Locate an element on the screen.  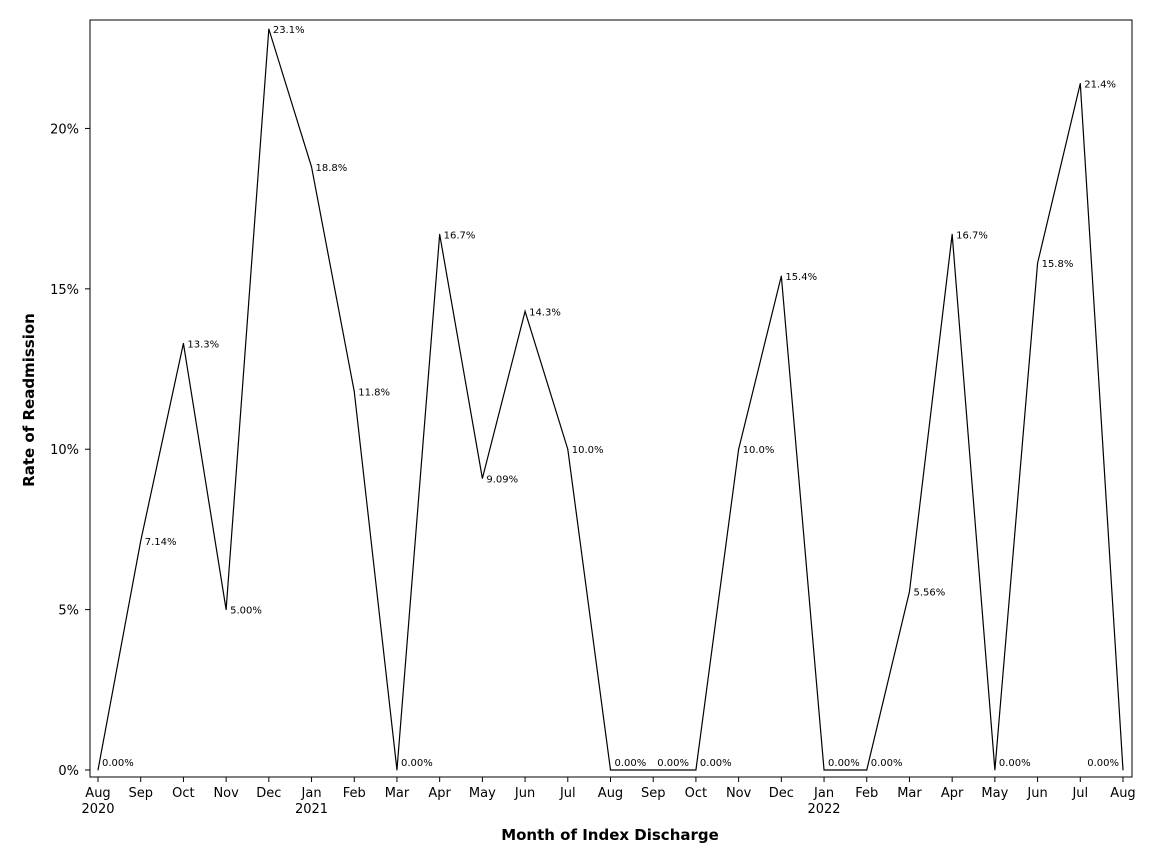
data-label: 14.3% is located at coordinates (545, 312).